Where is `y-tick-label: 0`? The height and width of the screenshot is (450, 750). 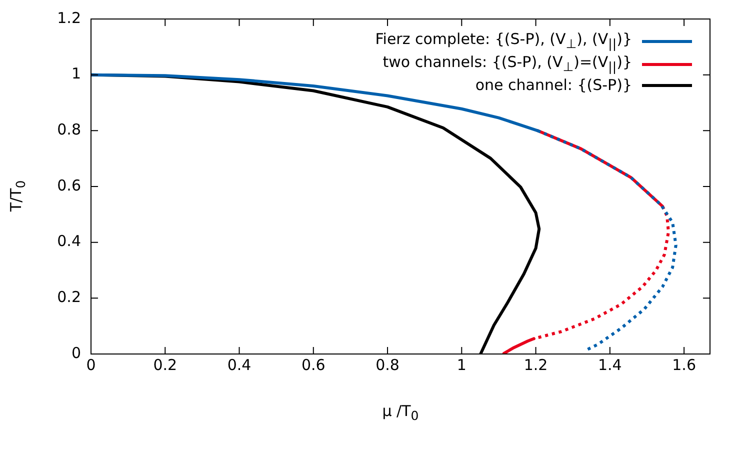 y-tick-label: 0 is located at coordinates (76, 353).